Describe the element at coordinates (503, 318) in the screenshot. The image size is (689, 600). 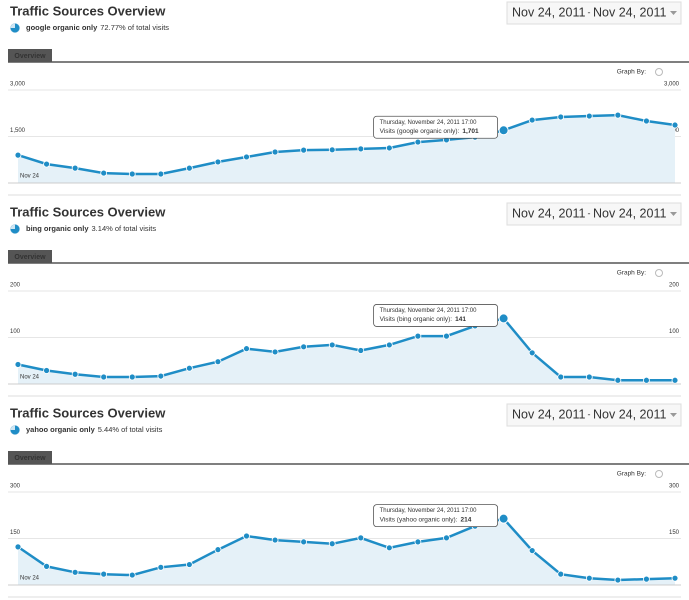
I see `highlight-point` at that location.